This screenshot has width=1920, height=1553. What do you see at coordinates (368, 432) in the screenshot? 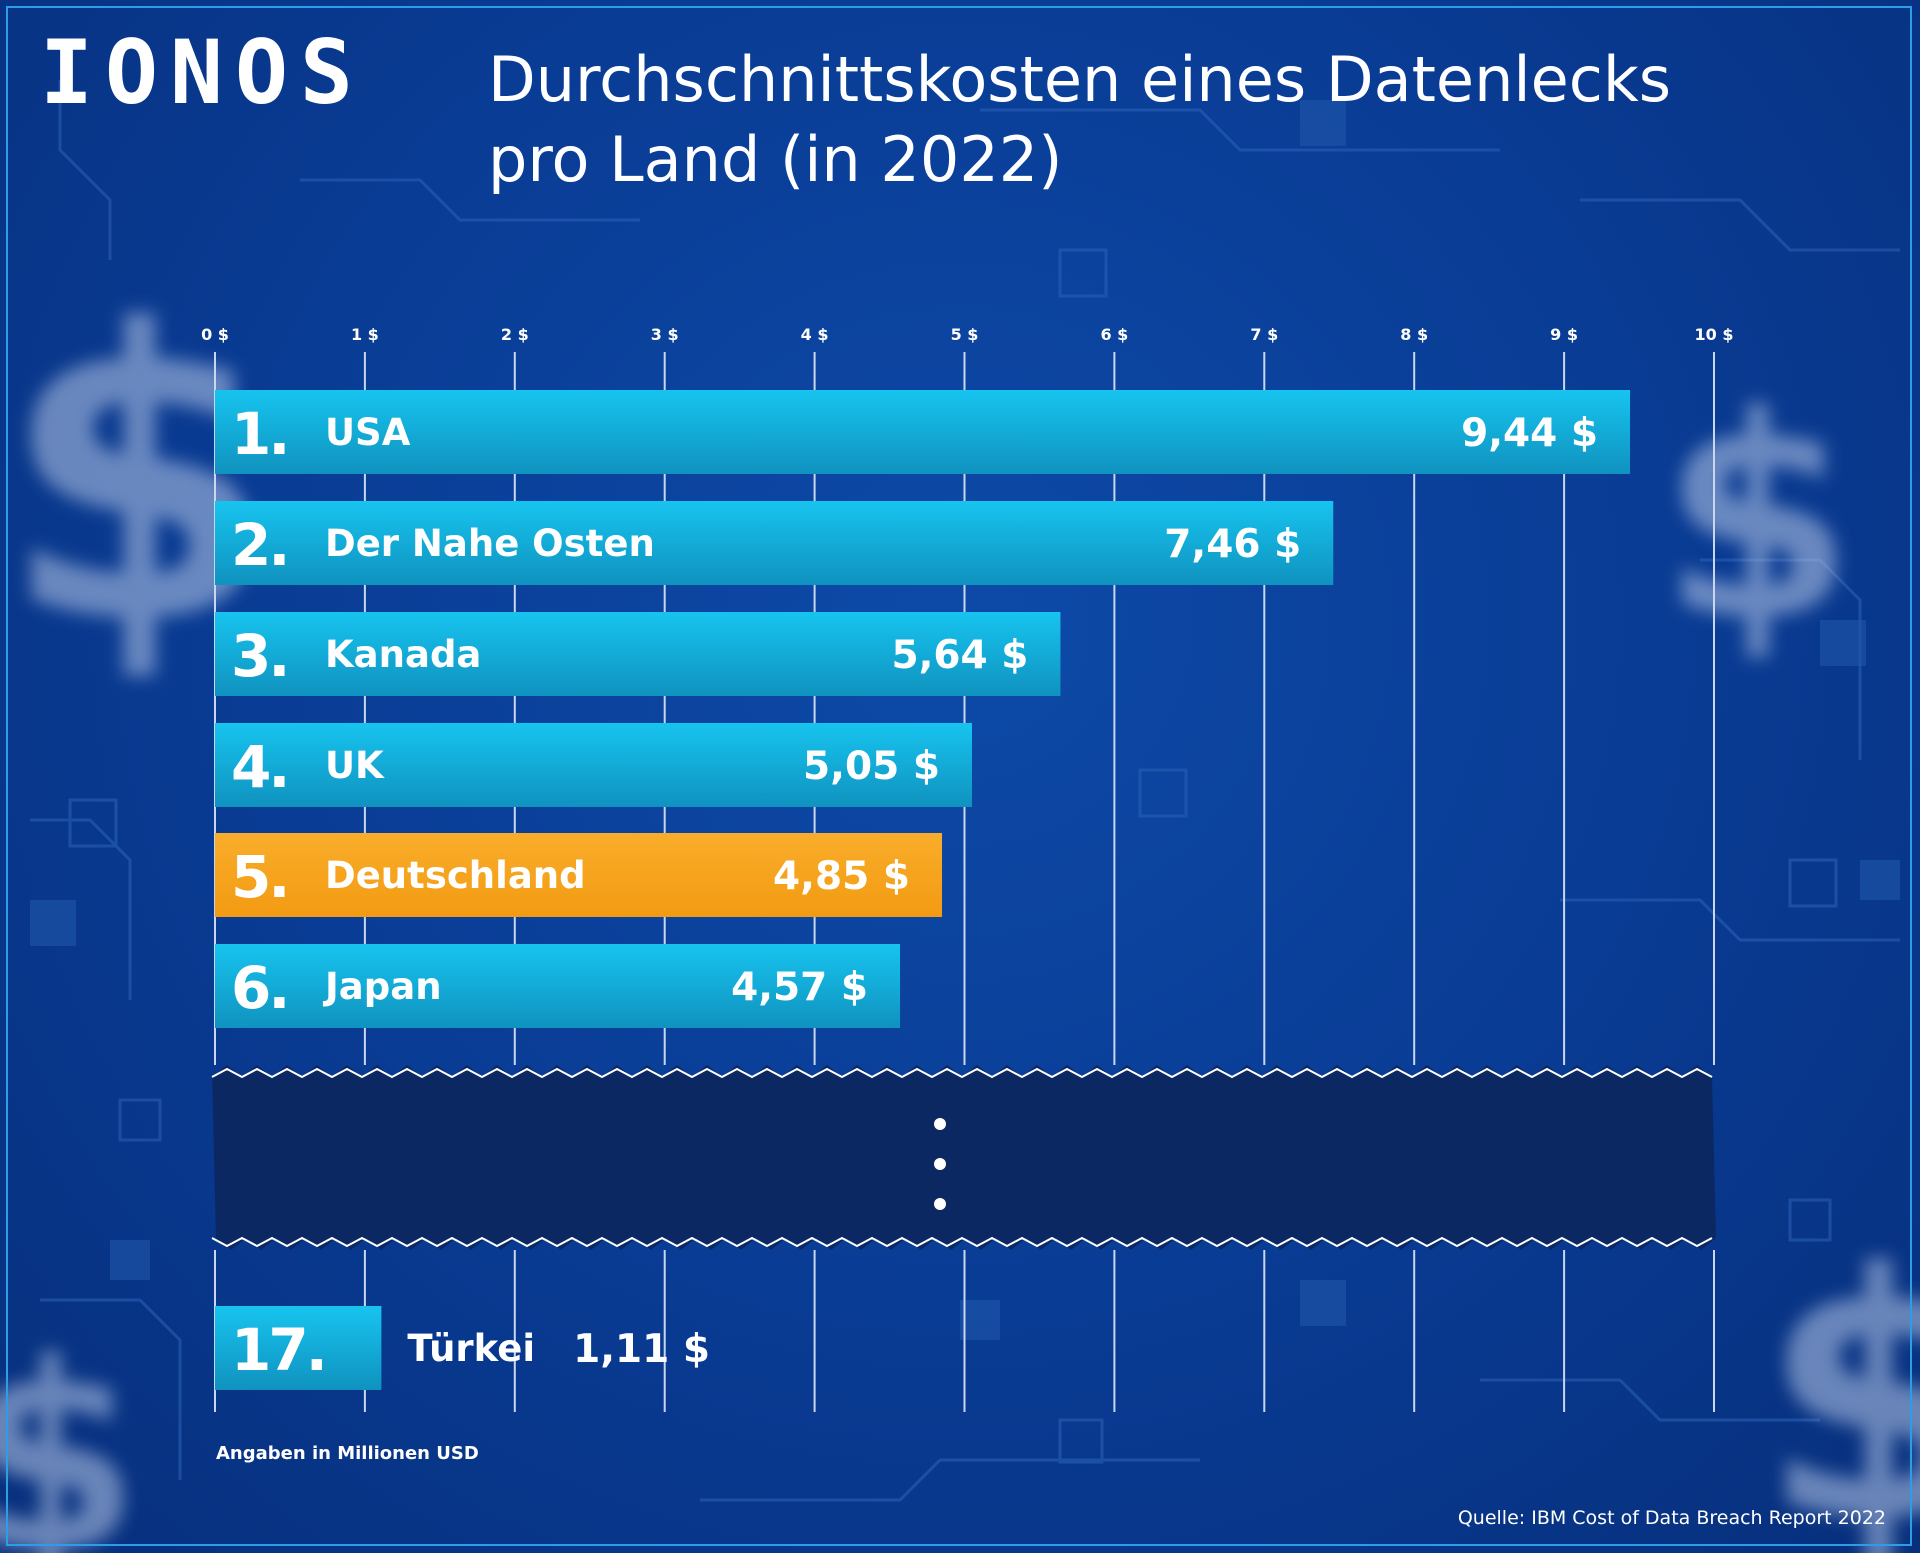
I see `bar-category-label: USA` at bounding box center [368, 432].